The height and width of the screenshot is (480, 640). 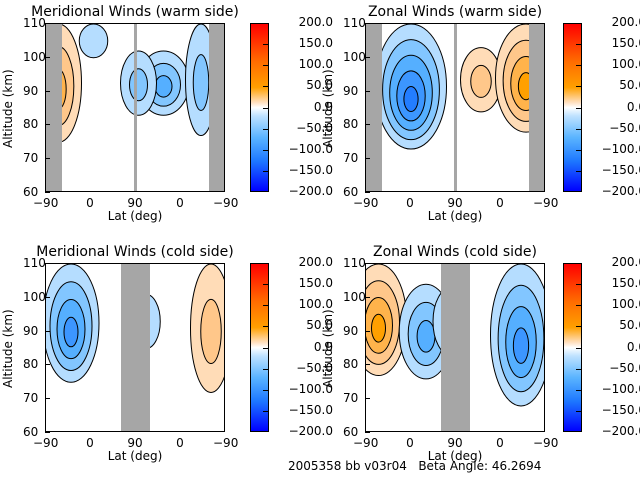 I want to click on contour-layer, so click(x=135, y=328).